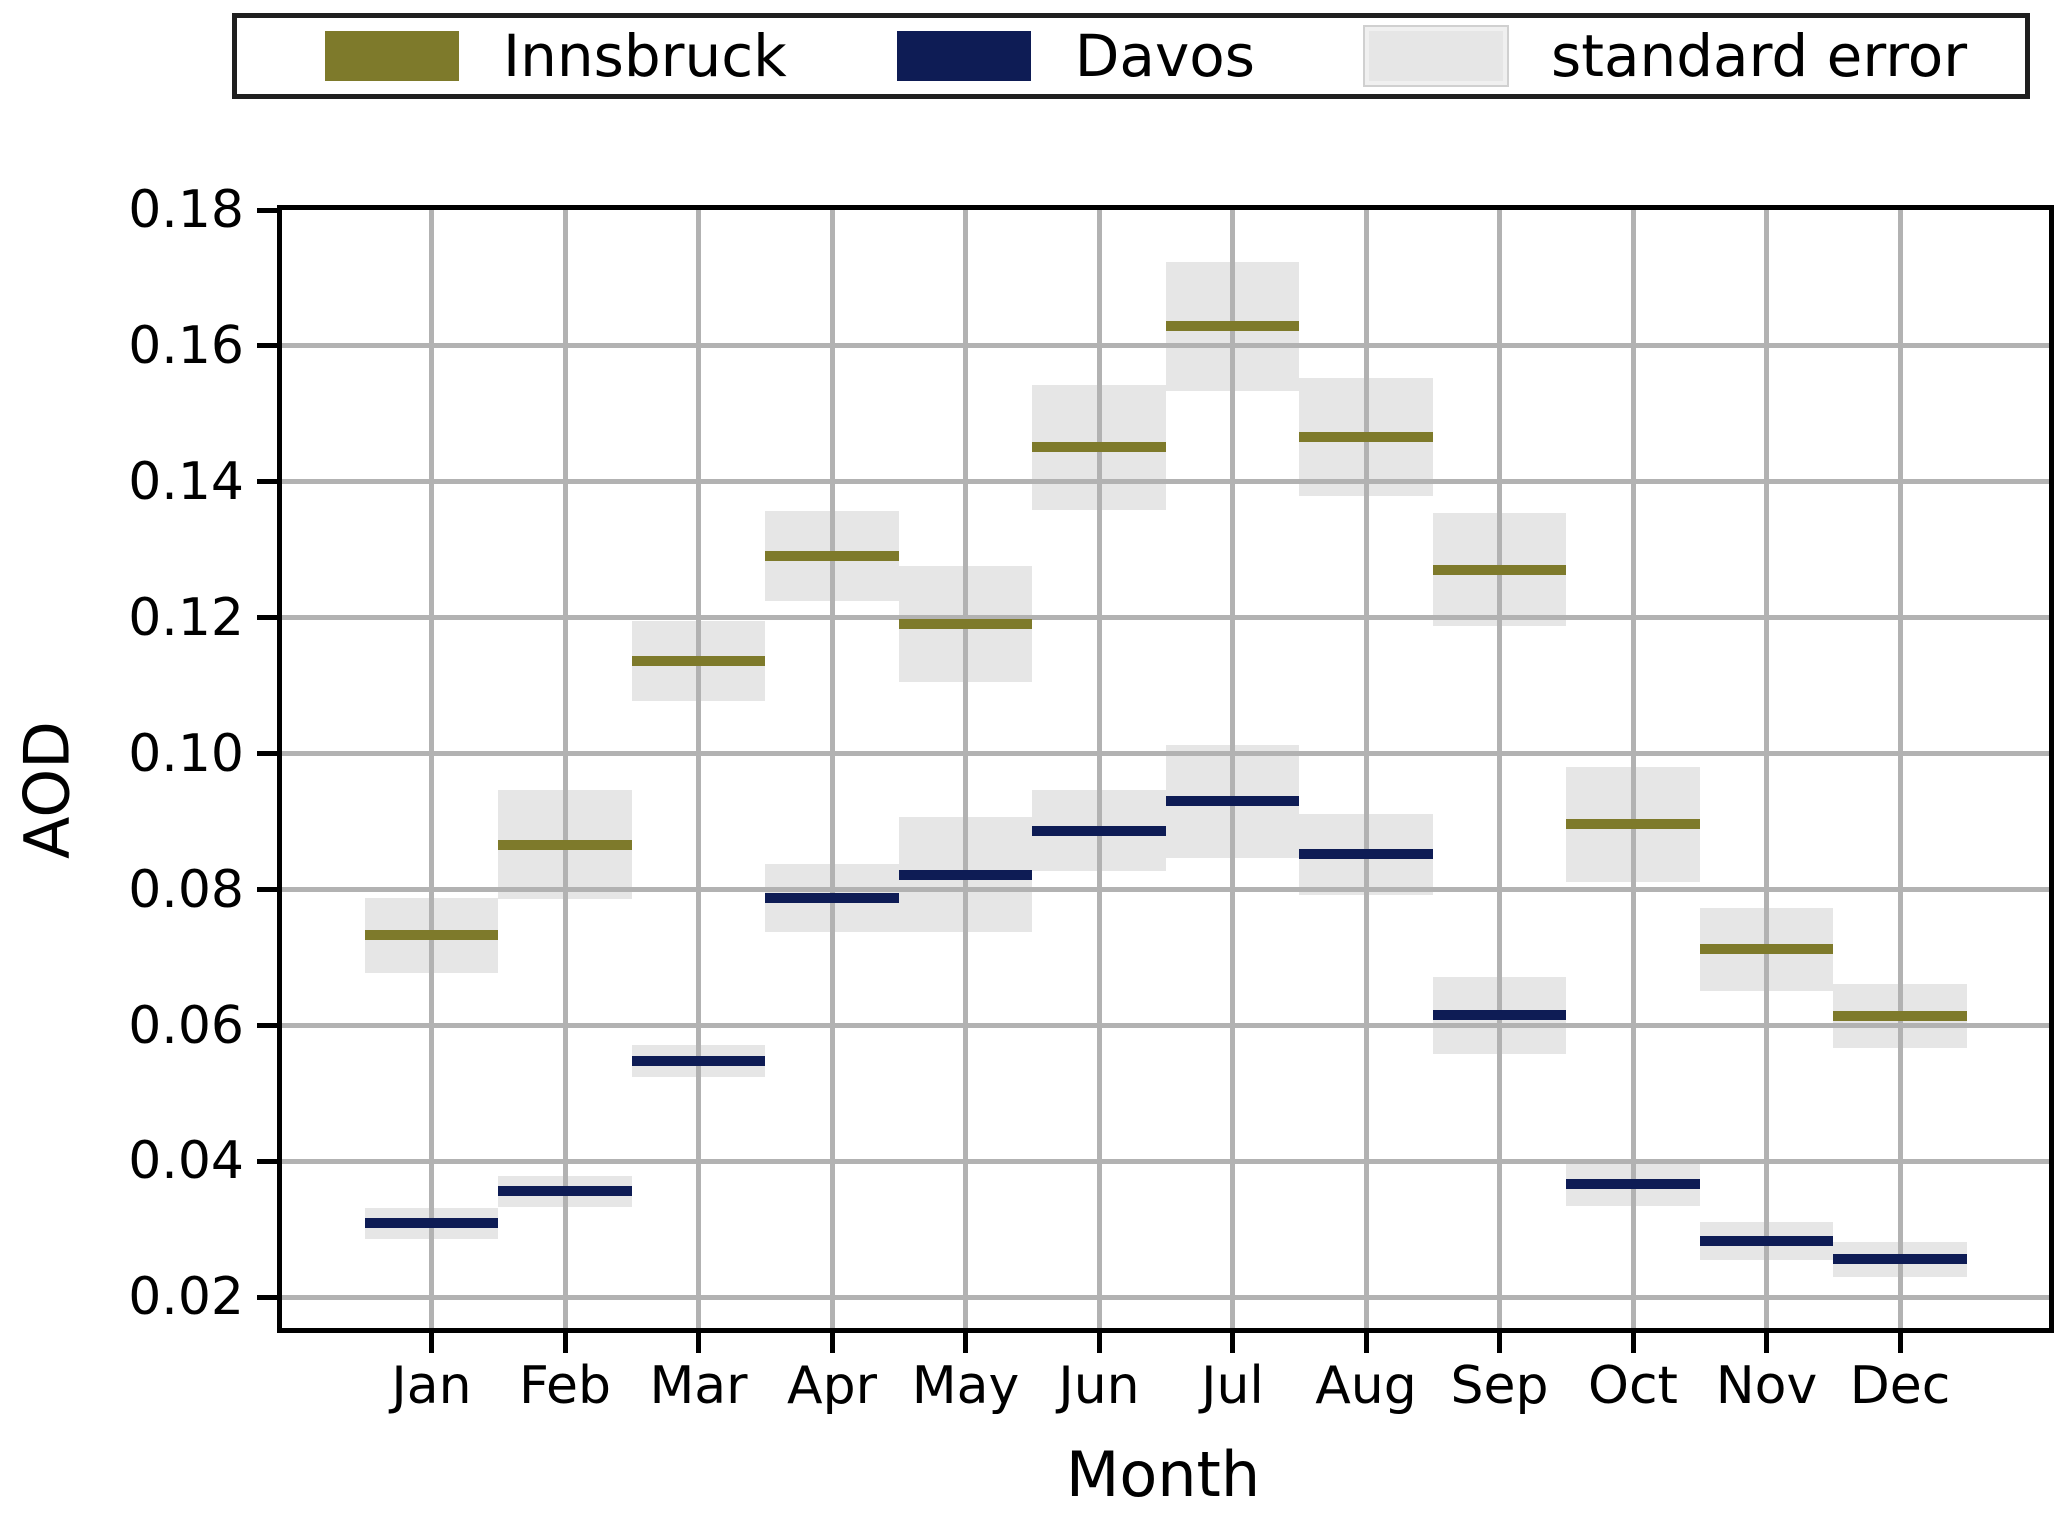 The image size is (2067, 1526). What do you see at coordinates (1633, 1386) in the screenshot?
I see `x-tick-label: Oct` at bounding box center [1633, 1386].